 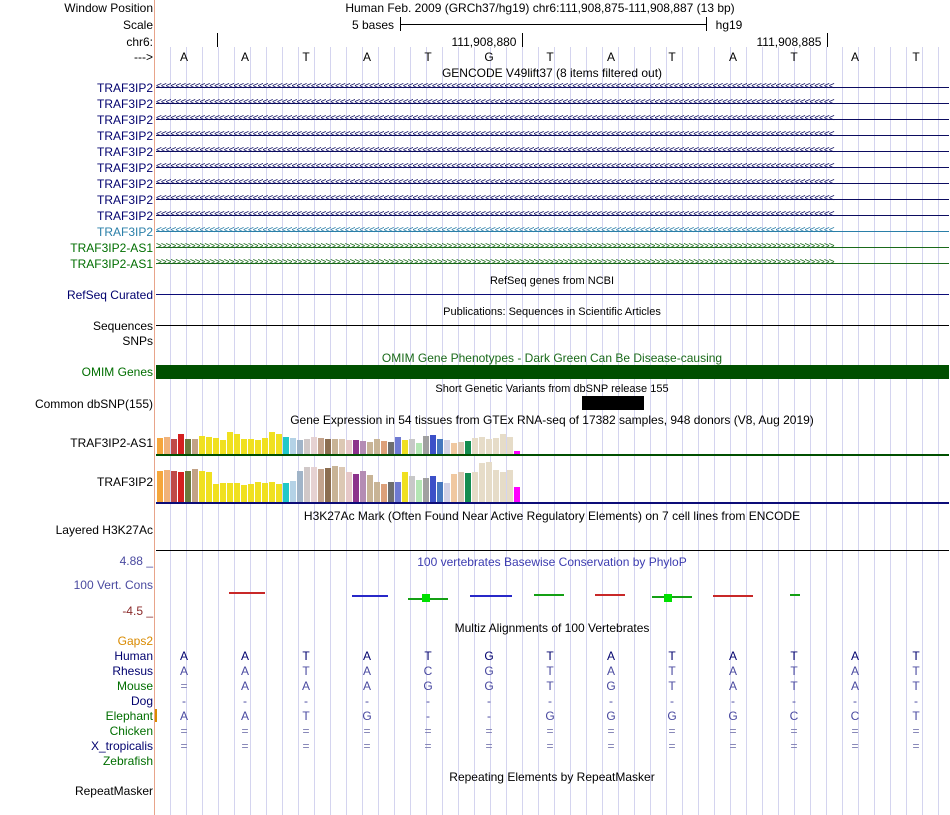 What do you see at coordinates (131, 731) in the screenshot?
I see `species-label: Chicken` at bounding box center [131, 731].